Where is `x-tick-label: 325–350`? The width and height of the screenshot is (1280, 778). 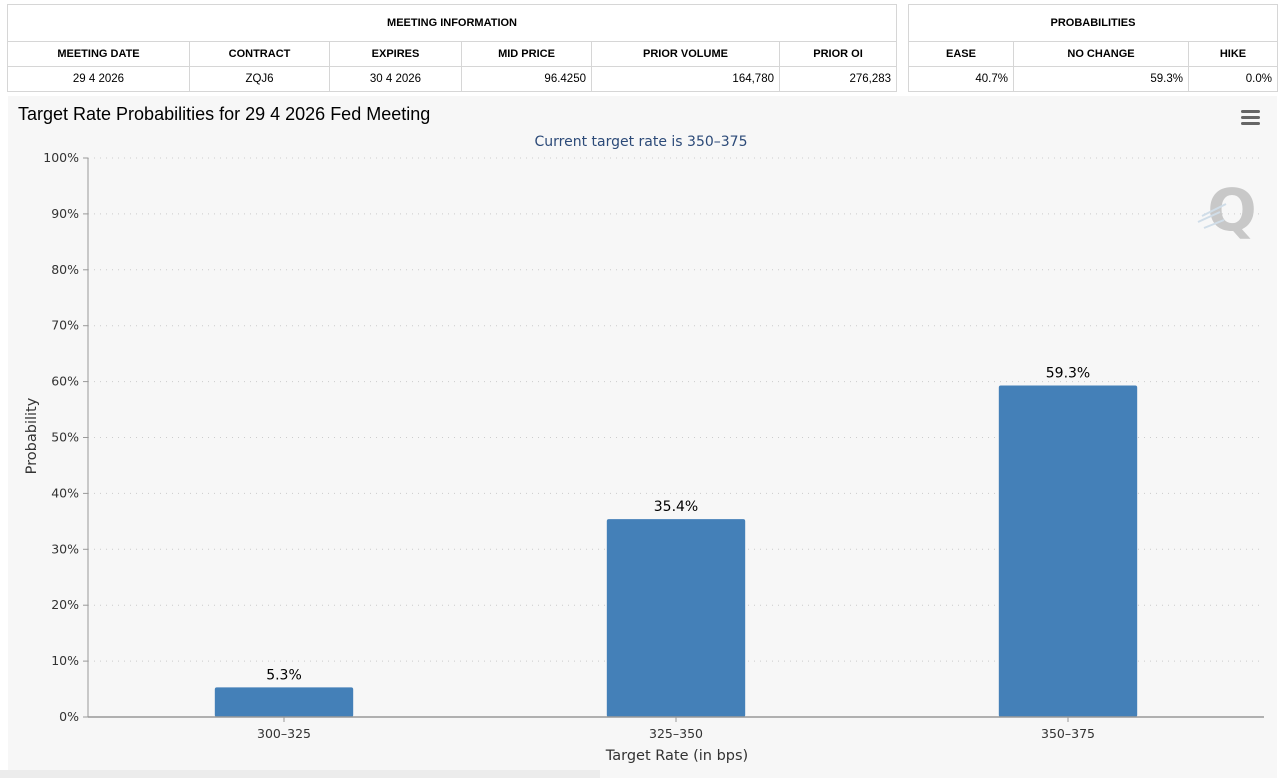 x-tick-label: 325–350 is located at coordinates (676, 733).